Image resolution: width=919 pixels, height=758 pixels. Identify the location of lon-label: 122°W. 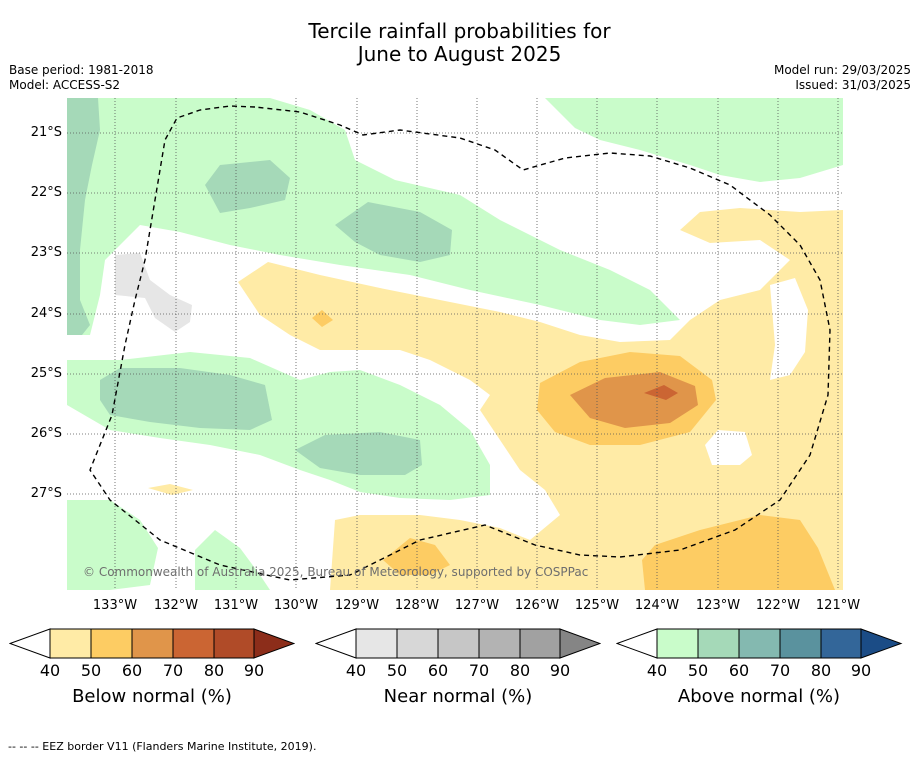
(778, 605).